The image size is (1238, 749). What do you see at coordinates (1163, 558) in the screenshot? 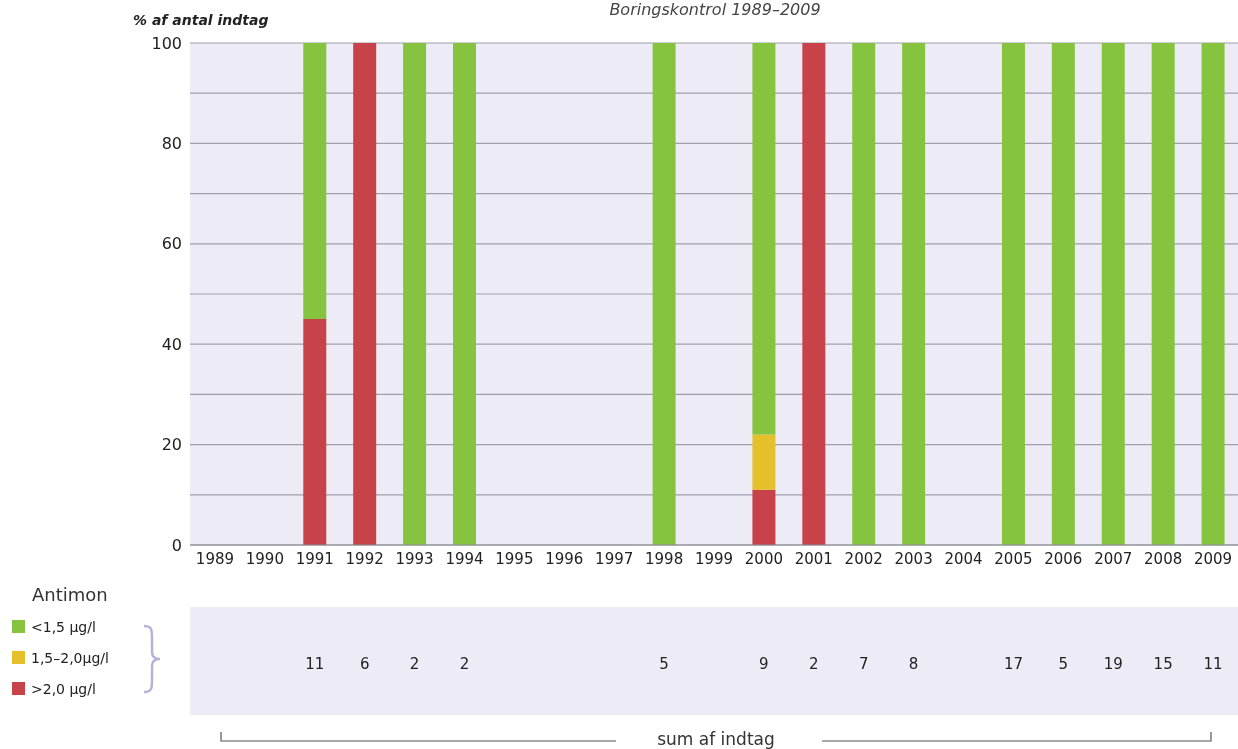
I see `x-tick-label: 2008` at bounding box center [1163, 558].